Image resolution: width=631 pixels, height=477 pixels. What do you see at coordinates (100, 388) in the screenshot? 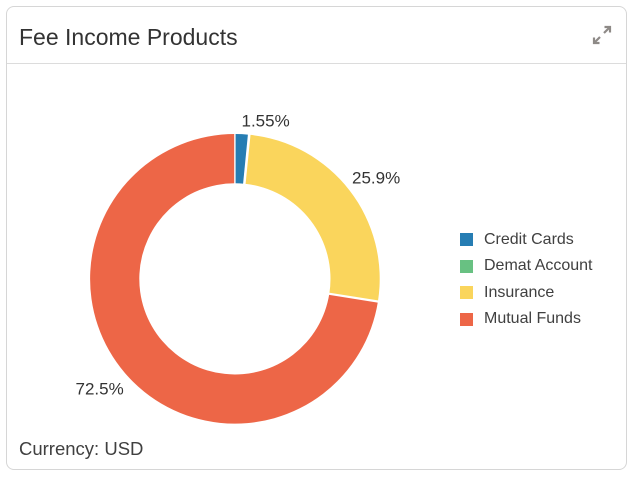
I see `svg-text: 72.5%` at bounding box center [100, 388].